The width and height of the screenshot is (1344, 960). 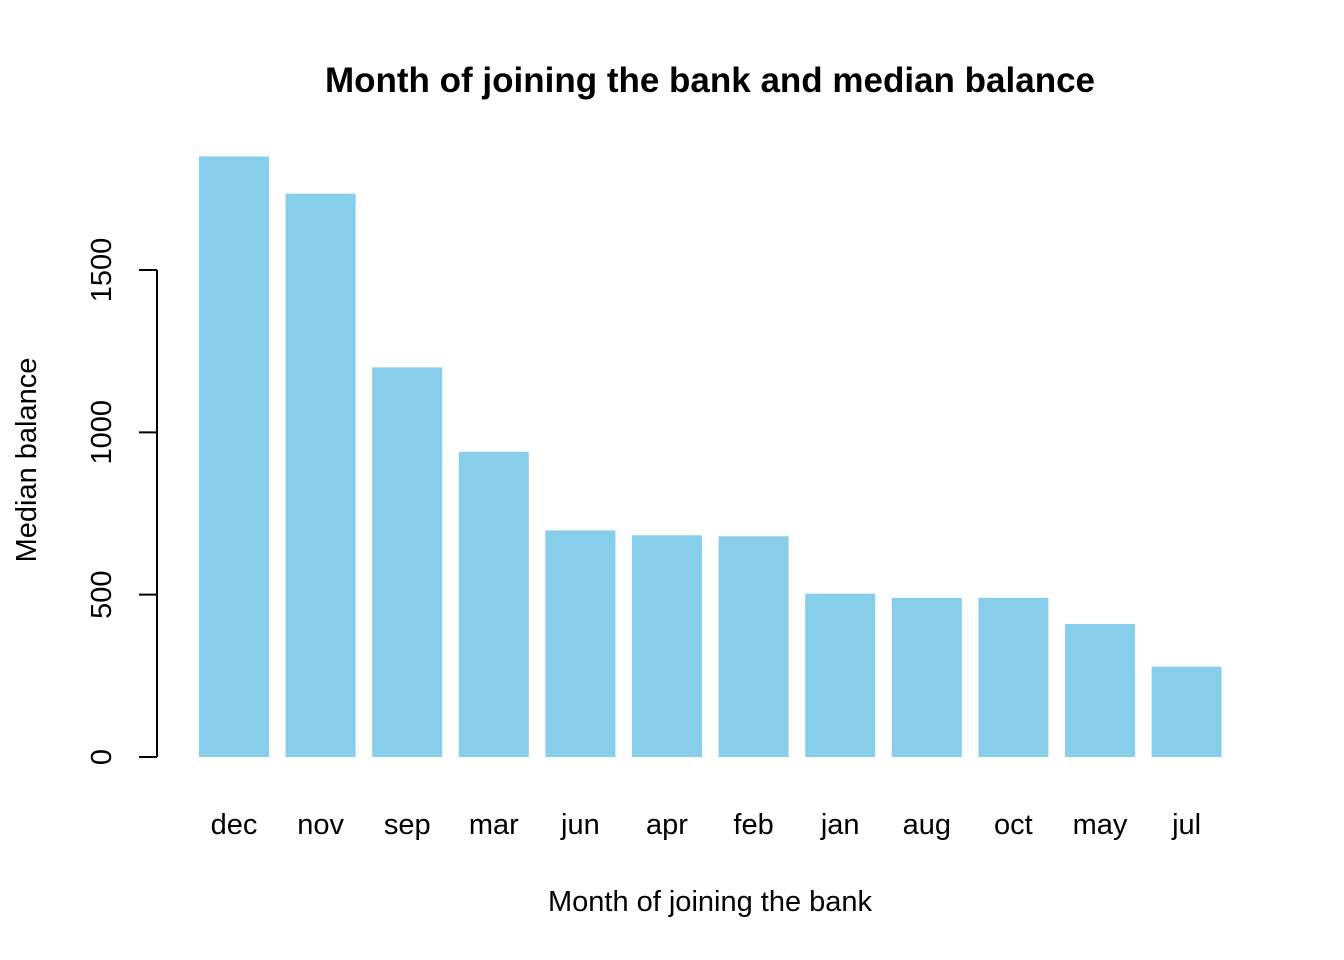 I want to click on y-tick-label-0: 0, so click(x=102, y=757).